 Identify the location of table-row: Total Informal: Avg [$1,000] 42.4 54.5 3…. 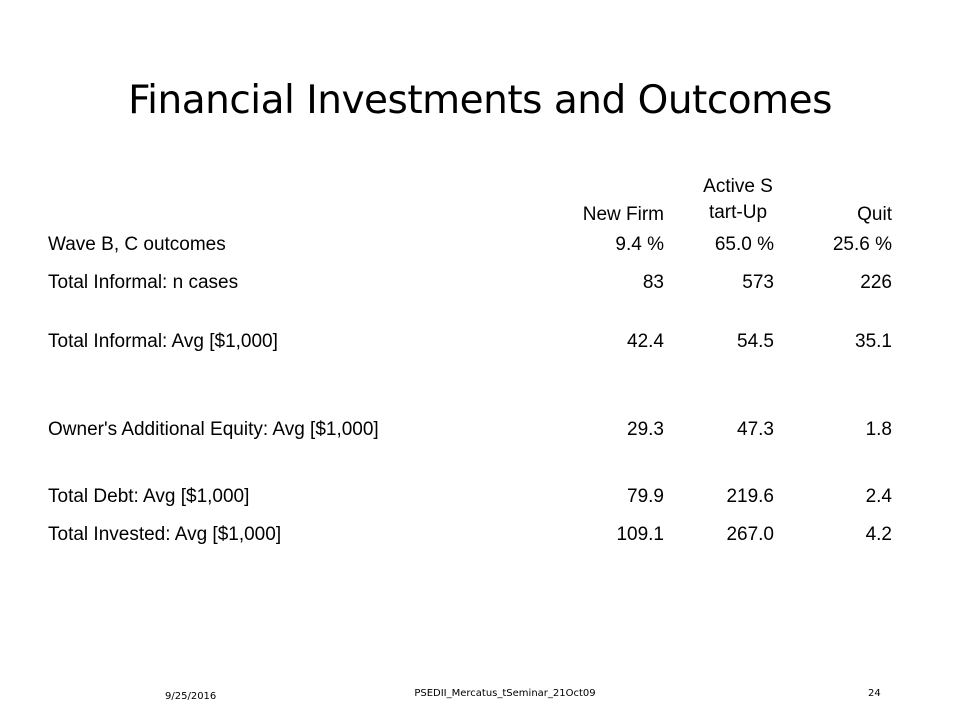
(470, 341).